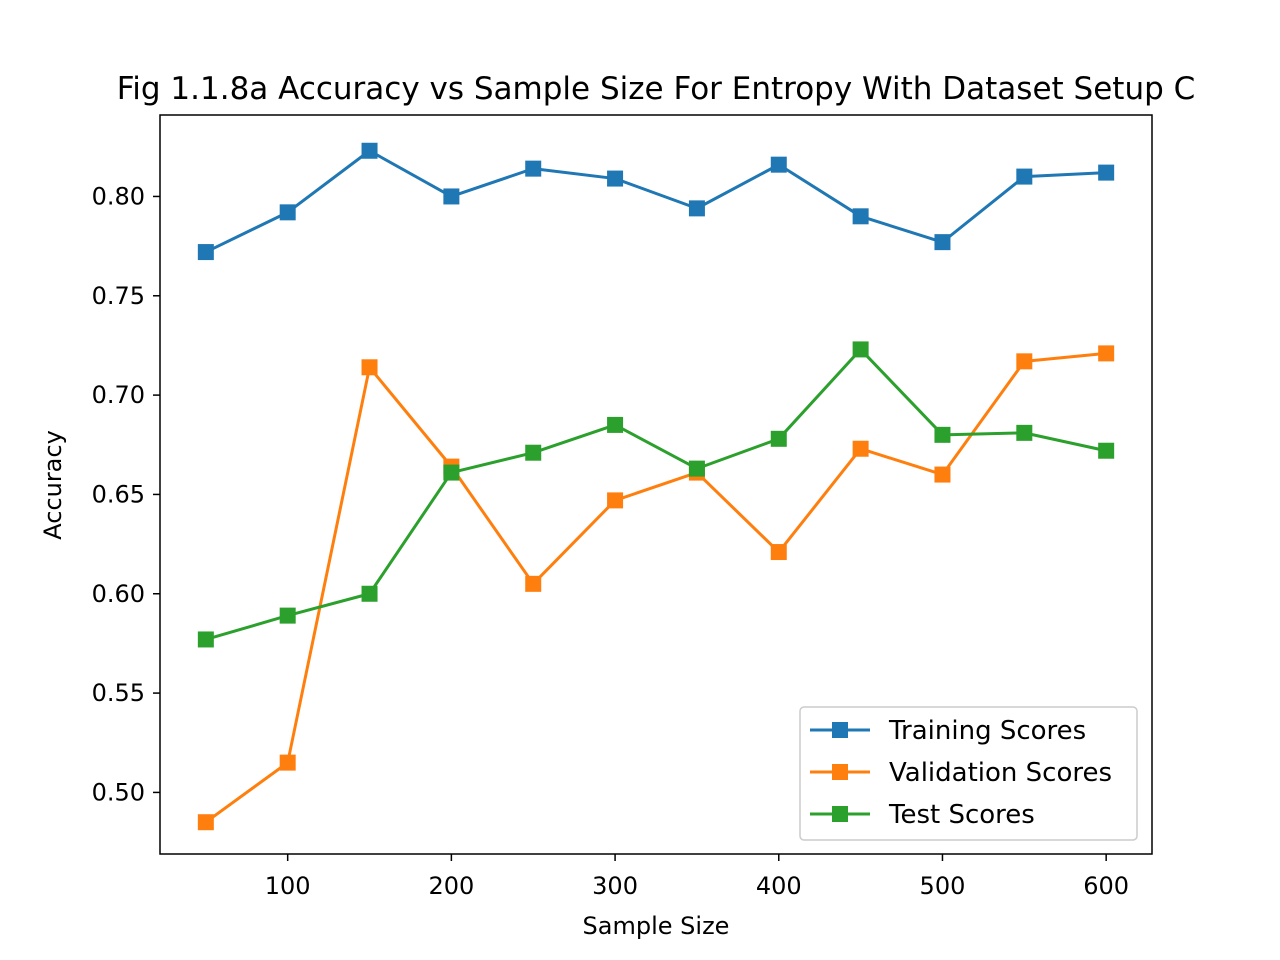  Describe the element at coordinates (118, 494) in the screenshot. I see `y-tick-label: 0.65` at that location.